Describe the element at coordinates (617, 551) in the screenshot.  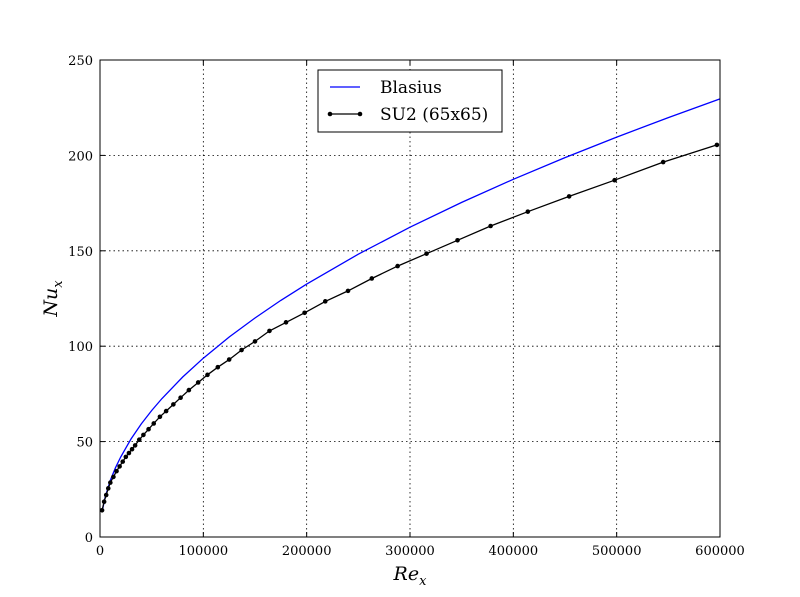
I see `x-tick-label: 500000` at that location.